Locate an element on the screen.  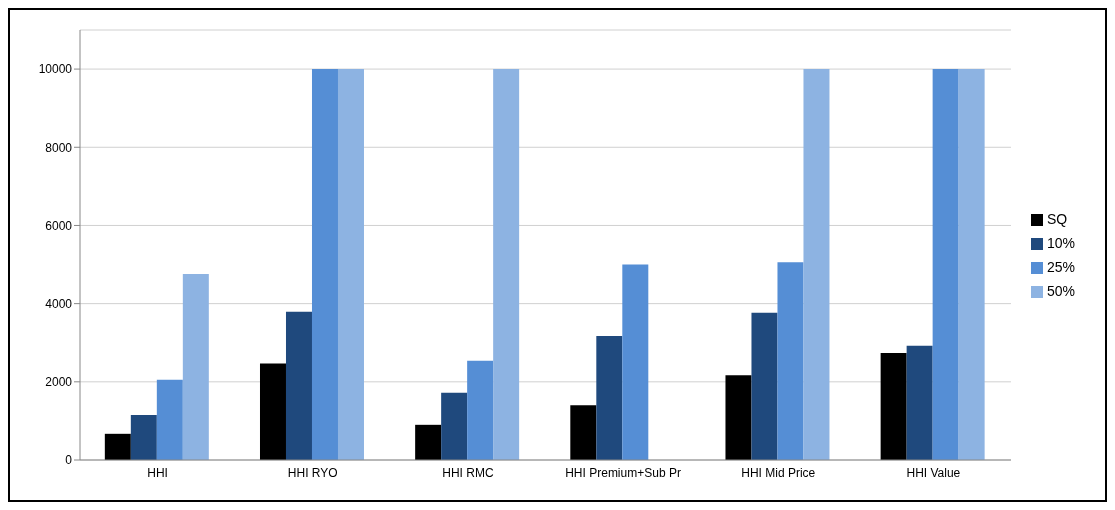
legend-label: 25% is located at coordinates (1060, 267).